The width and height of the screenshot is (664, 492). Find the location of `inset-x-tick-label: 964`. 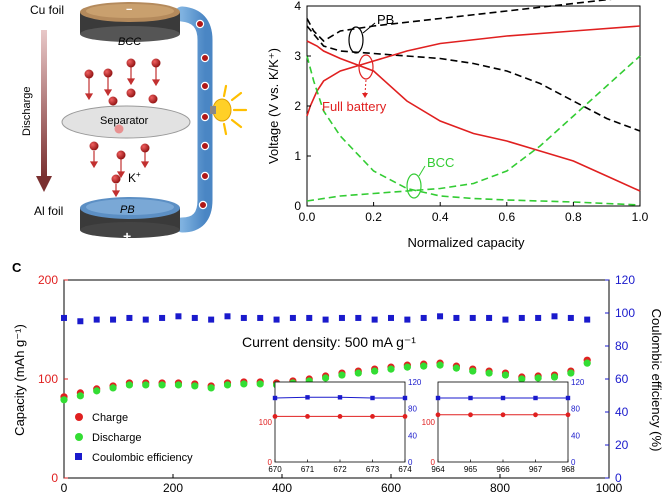

inset-x-tick-label: 964 is located at coordinates (438, 469).